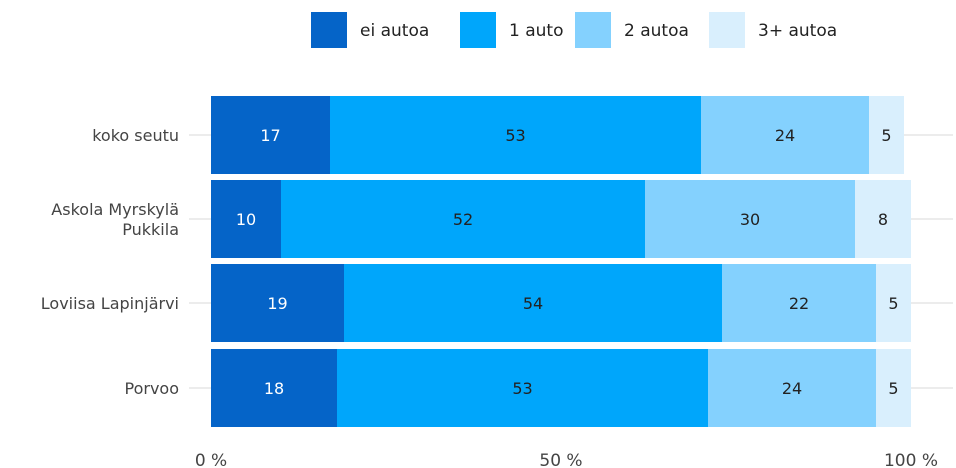  I want to click on bar-value-label: 54, so click(533, 303).